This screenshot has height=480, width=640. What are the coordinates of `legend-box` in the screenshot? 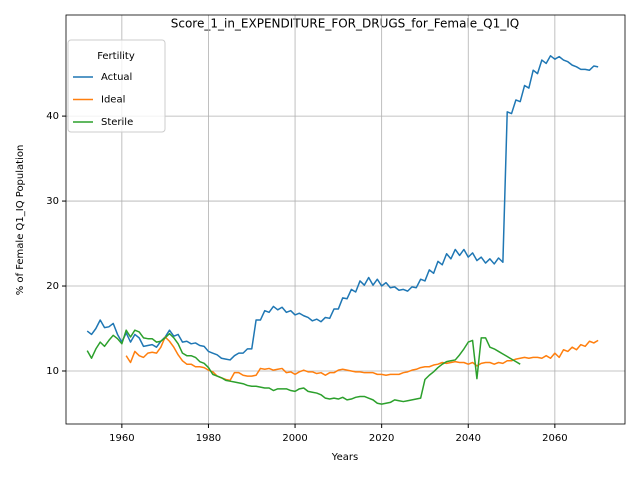 It's located at (116, 86).